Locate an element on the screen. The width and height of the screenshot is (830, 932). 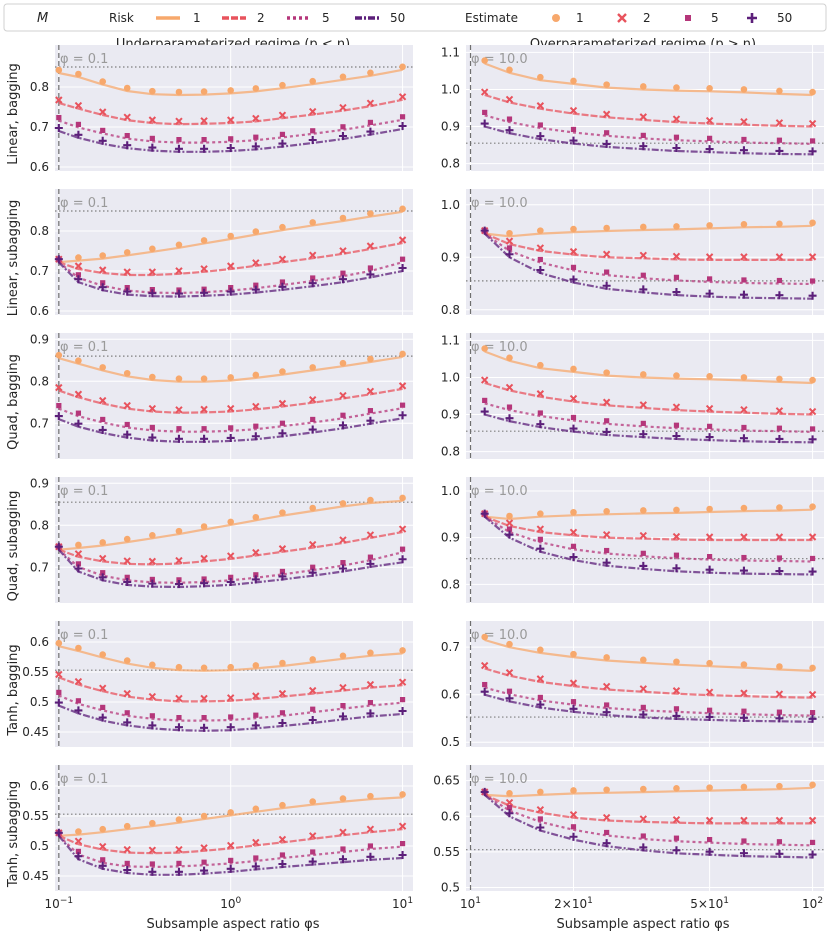
phi-annotation: φ = 10.0 is located at coordinates (499, 779).